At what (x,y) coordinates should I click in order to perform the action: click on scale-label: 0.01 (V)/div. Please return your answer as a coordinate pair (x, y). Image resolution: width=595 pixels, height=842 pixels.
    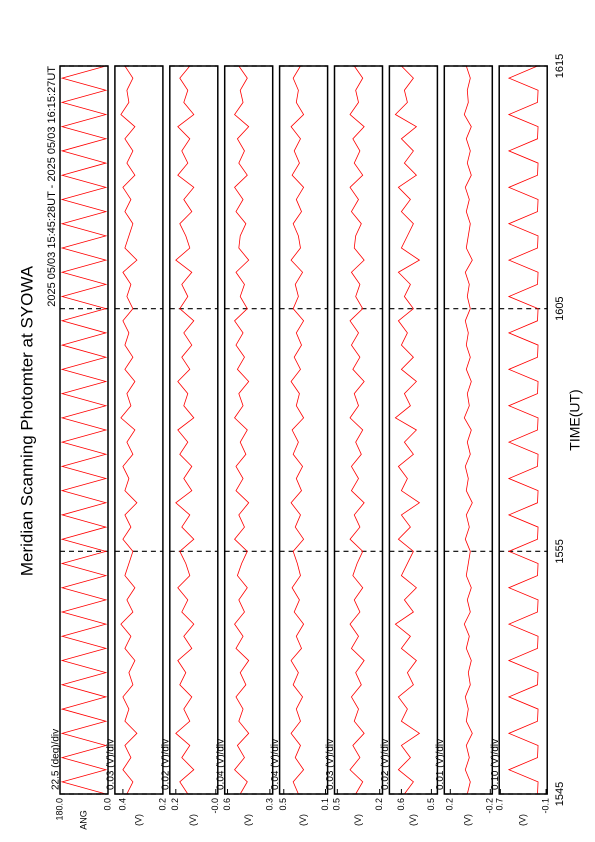
    Looking at the image, I should click on (440, 764).